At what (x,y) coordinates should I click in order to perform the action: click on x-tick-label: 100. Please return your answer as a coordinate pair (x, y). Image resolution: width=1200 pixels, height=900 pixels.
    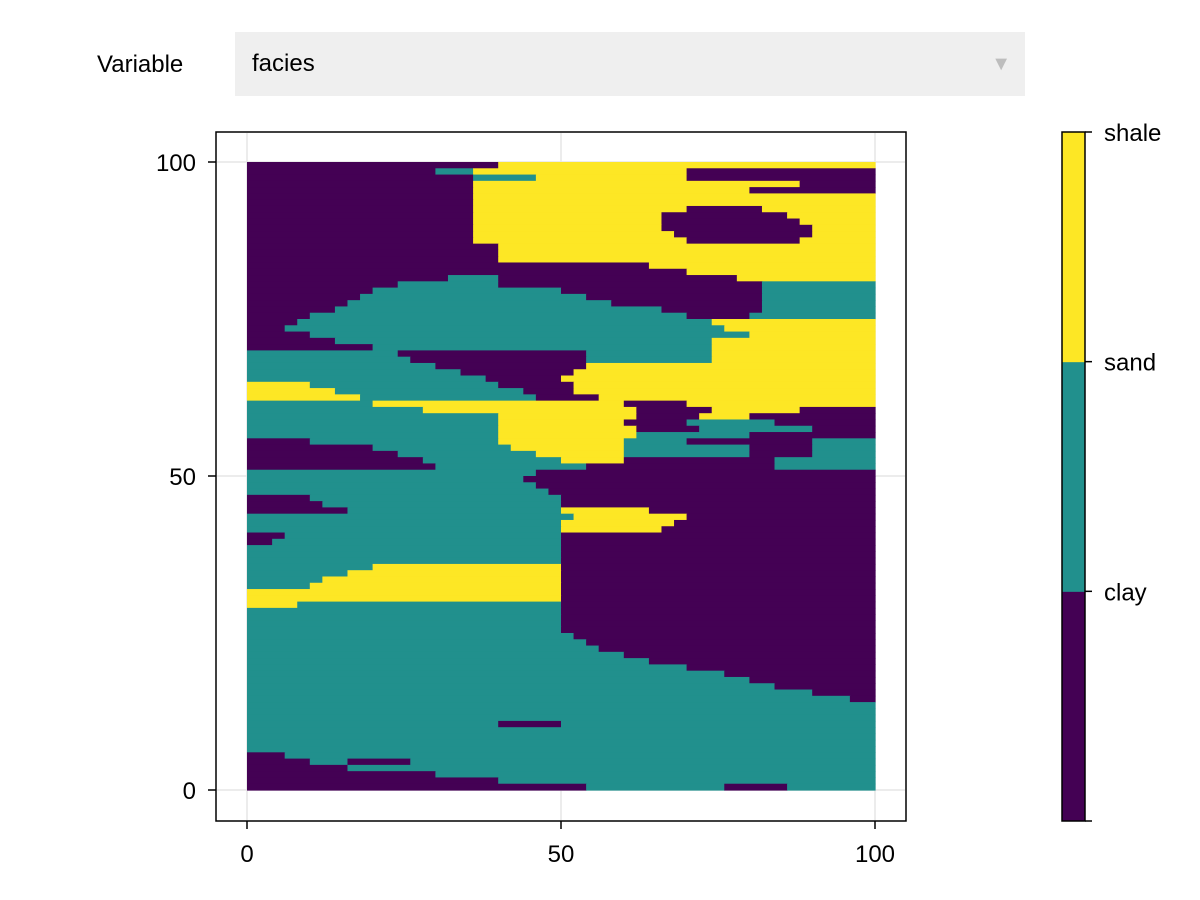
    Looking at the image, I should click on (875, 854).